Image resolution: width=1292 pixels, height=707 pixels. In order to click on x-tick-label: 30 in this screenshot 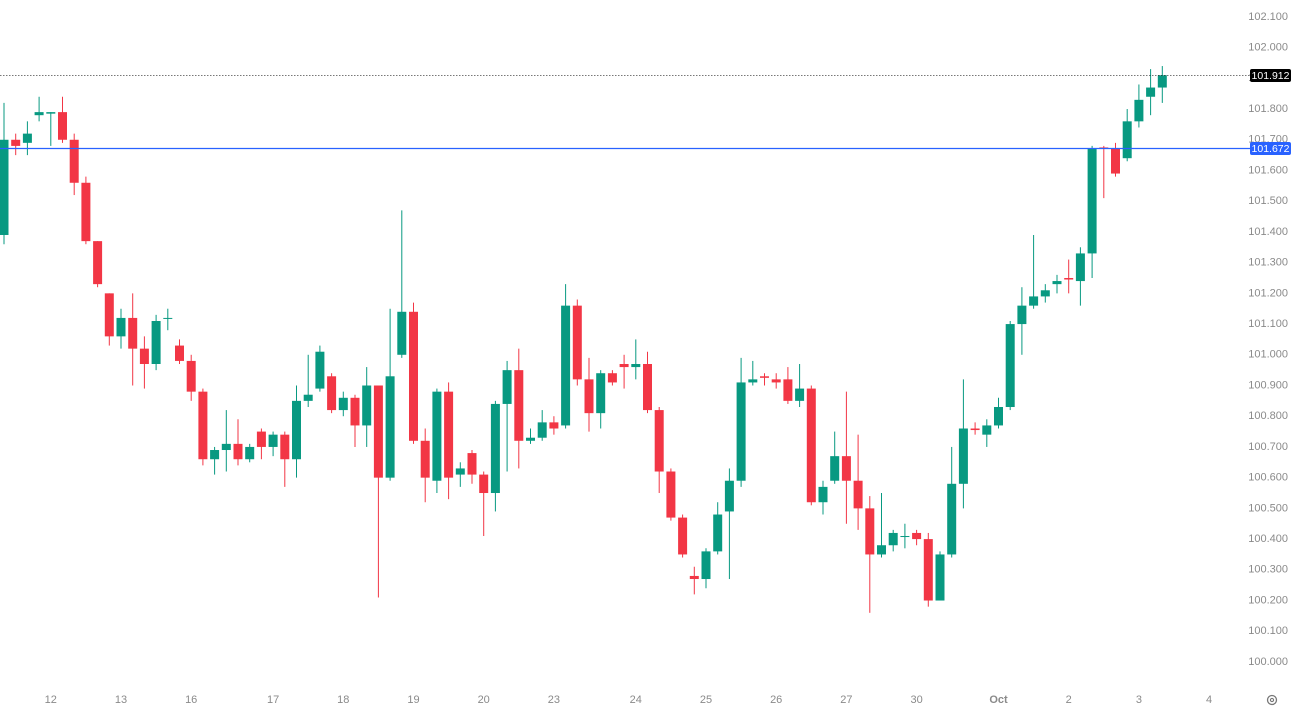, I will do `click(916, 700)`.